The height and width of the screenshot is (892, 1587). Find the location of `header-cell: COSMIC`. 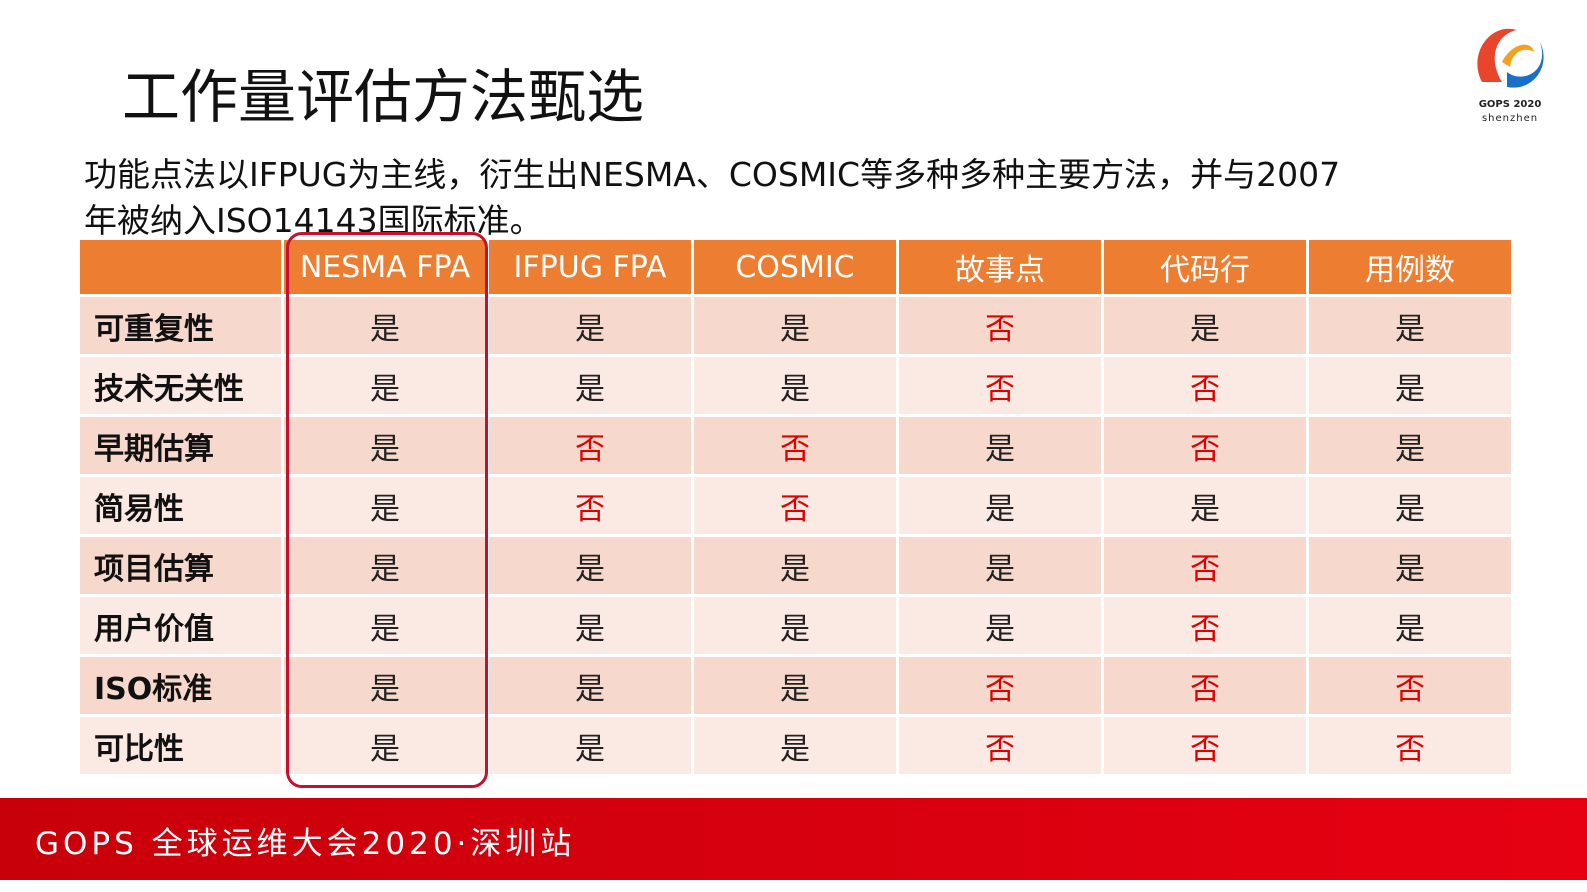

header-cell: COSMIC is located at coordinates (795, 267).